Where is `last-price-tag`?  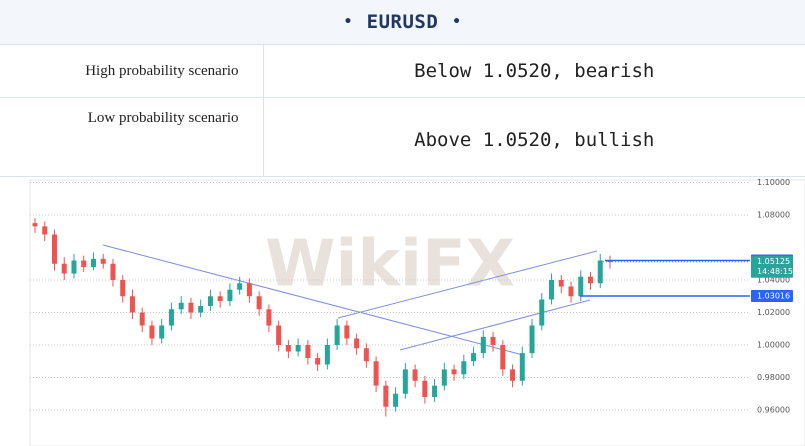 last-price-tag is located at coordinates (772, 266).